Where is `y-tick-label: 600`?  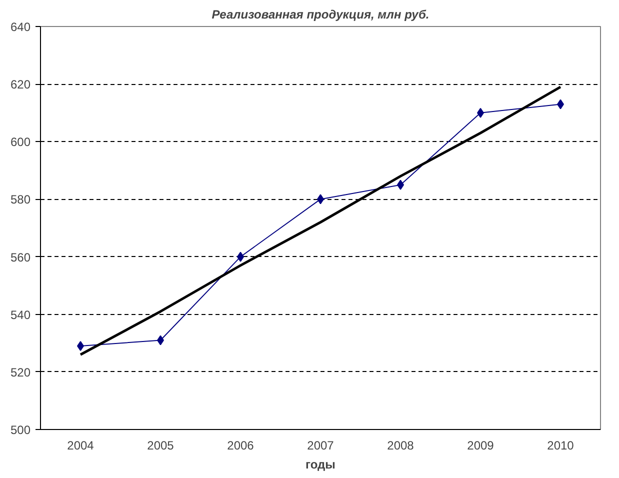 y-tick-label: 600 is located at coordinates (20, 142).